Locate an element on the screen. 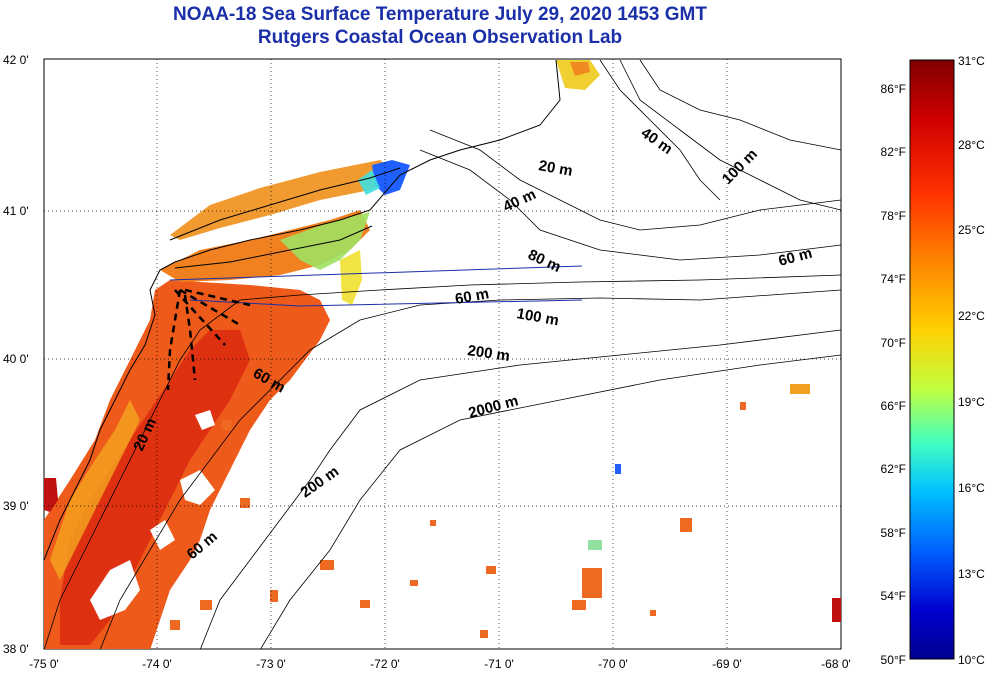 This screenshot has height=688, width=1000. sst-blue-dot is located at coordinates (618, 469).